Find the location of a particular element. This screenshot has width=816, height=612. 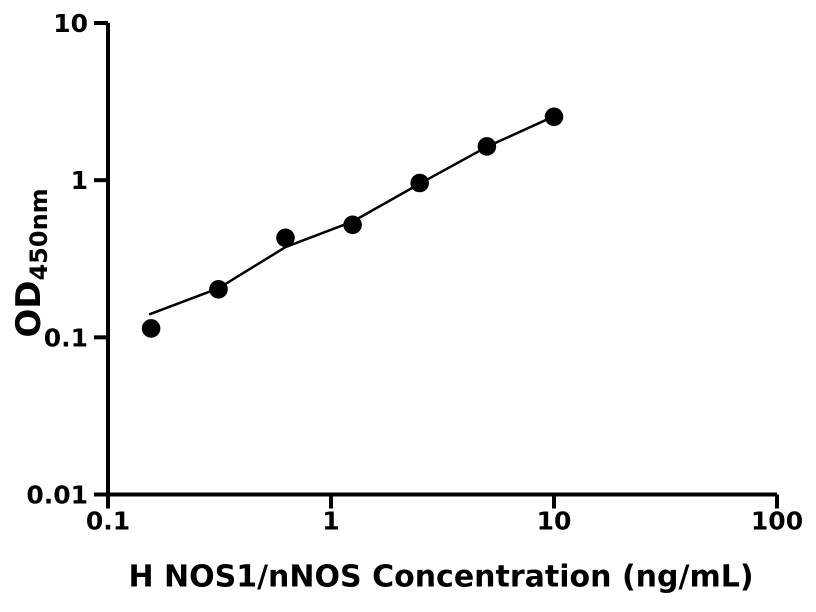

x-axis-title: H NOS1/nNOS Concentration (ng/mL) is located at coordinates (441, 577).